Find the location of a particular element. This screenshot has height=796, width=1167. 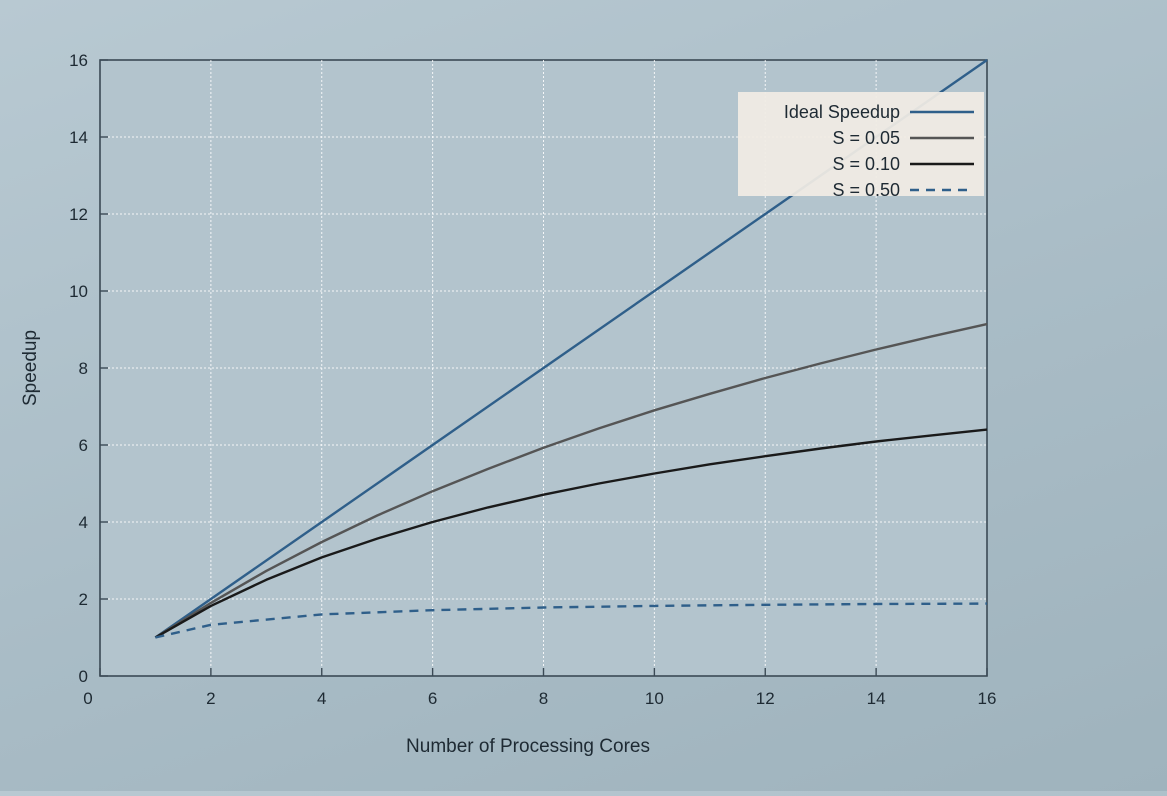

legend: Ideal Speedup S = 0.05 S = 0.10 S = 0.50 is located at coordinates (861, 146).